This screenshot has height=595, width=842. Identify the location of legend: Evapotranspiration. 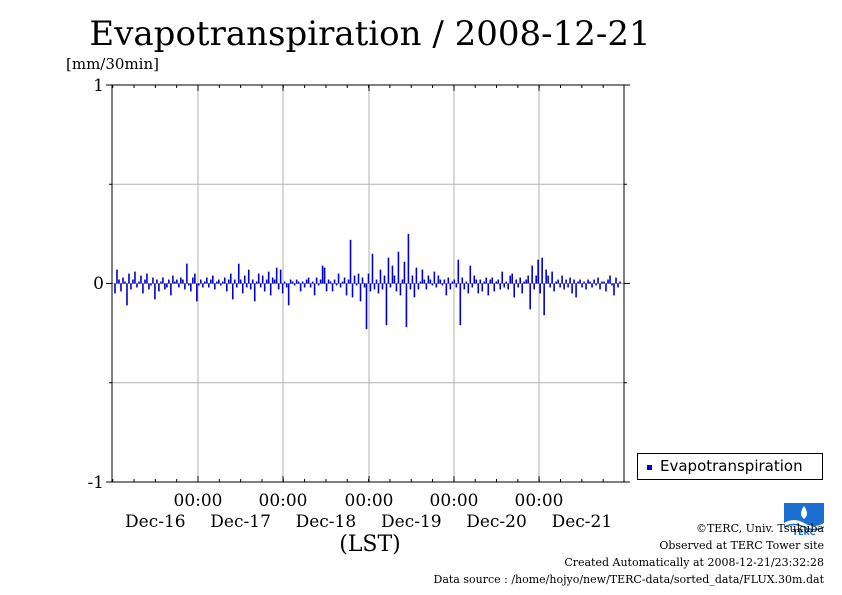
(730, 466).